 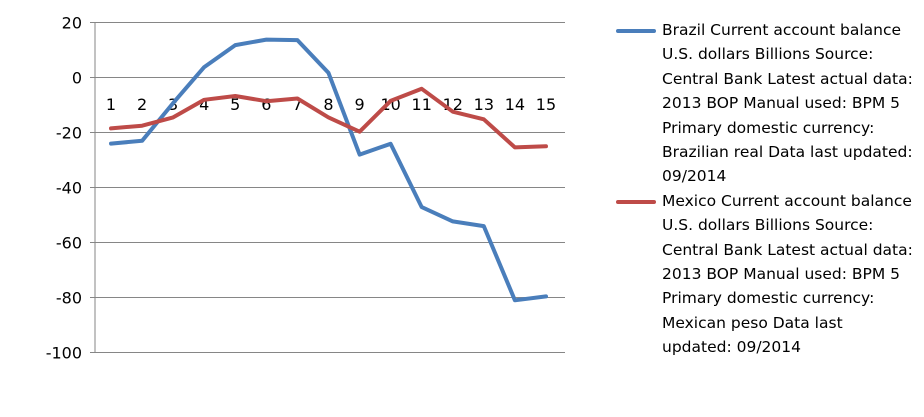 I want to click on x-tick-label: 9, so click(x=359, y=104).